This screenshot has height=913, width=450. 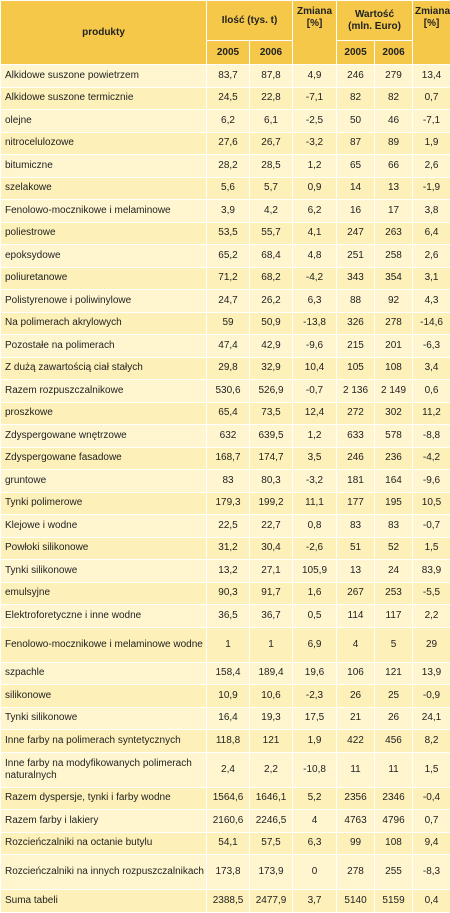 What do you see at coordinates (356, 901) in the screenshot?
I see `value-2005-cell: 5140` at bounding box center [356, 901].